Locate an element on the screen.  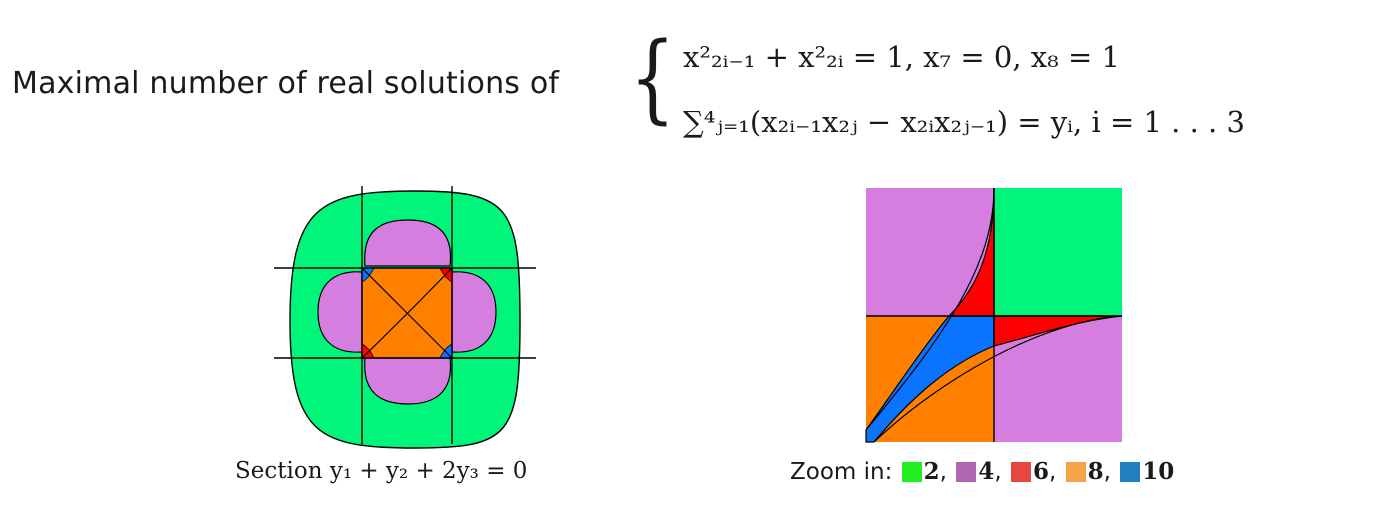
region-left-pink is located at coordinates (340, 312).